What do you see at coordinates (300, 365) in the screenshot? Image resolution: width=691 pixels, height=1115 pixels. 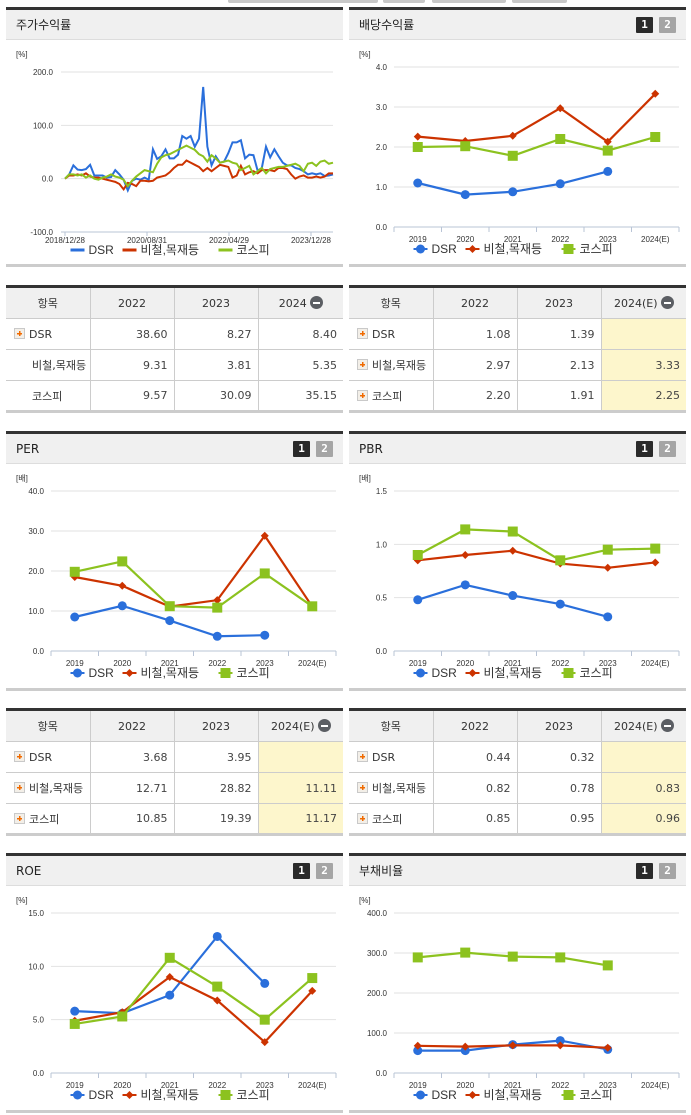 I see `cell: 5.35` at bounding box center [300, 365].